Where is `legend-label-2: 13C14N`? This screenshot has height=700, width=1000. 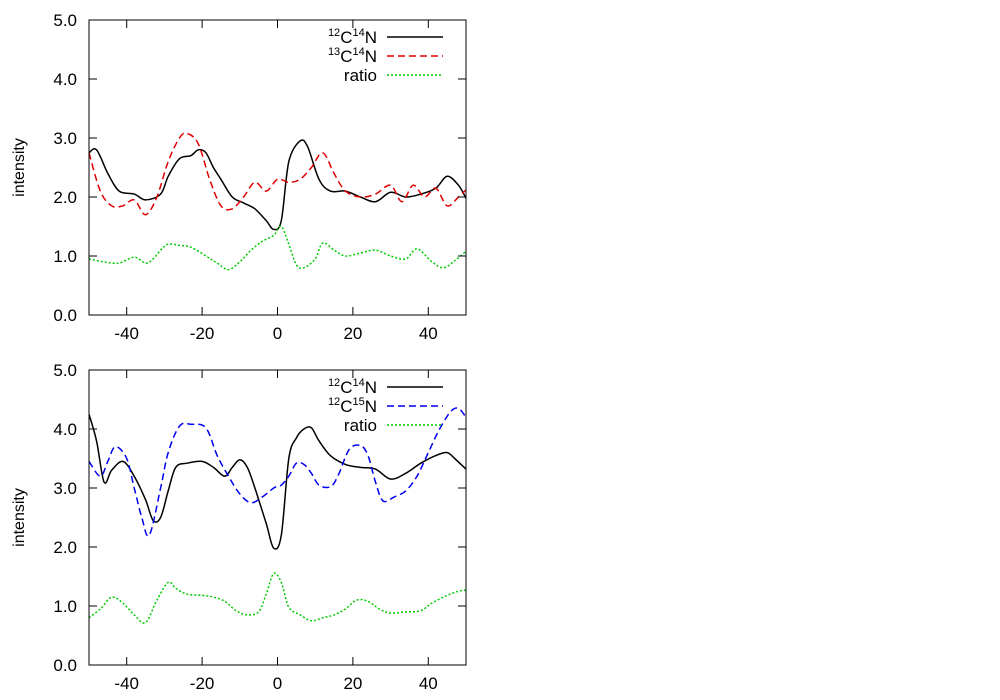 legend-label-2: 13C14N is located at coordinates (352, 56).